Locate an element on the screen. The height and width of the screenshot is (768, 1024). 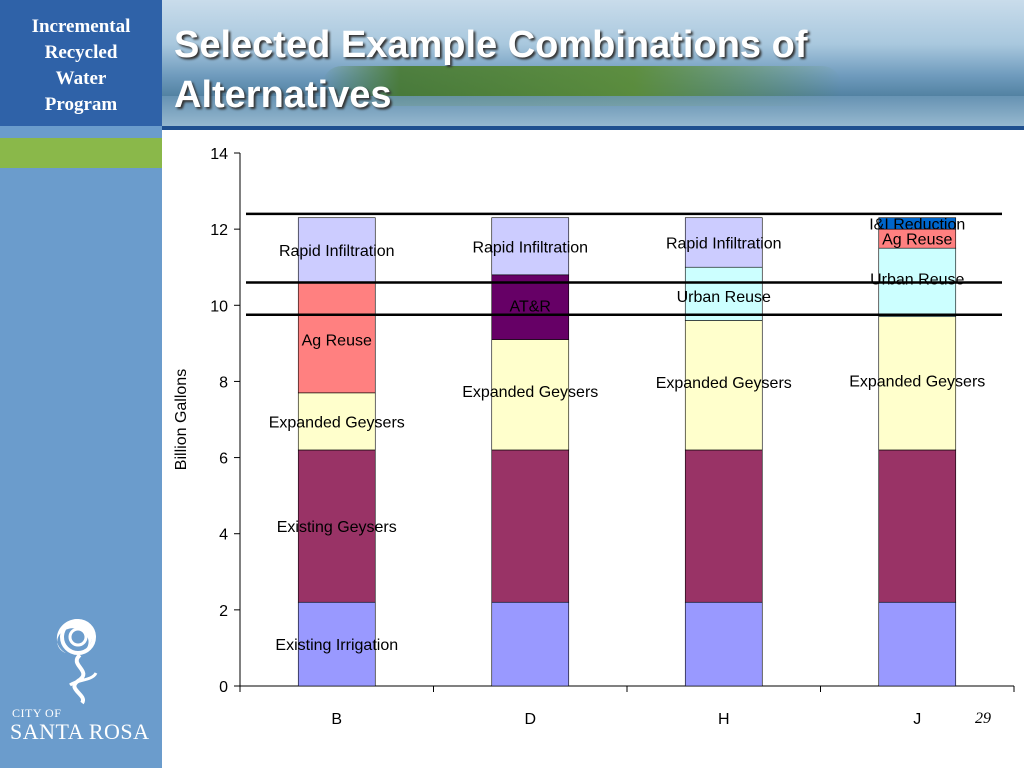
bar-segment-j-i-i-reduction is located at coordinates (917, 223).